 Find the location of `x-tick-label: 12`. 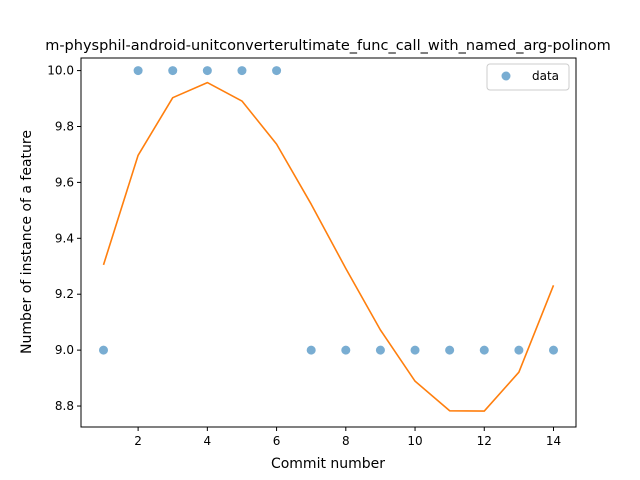

x-tick-label: 12 is located at coordinates (484, 441).